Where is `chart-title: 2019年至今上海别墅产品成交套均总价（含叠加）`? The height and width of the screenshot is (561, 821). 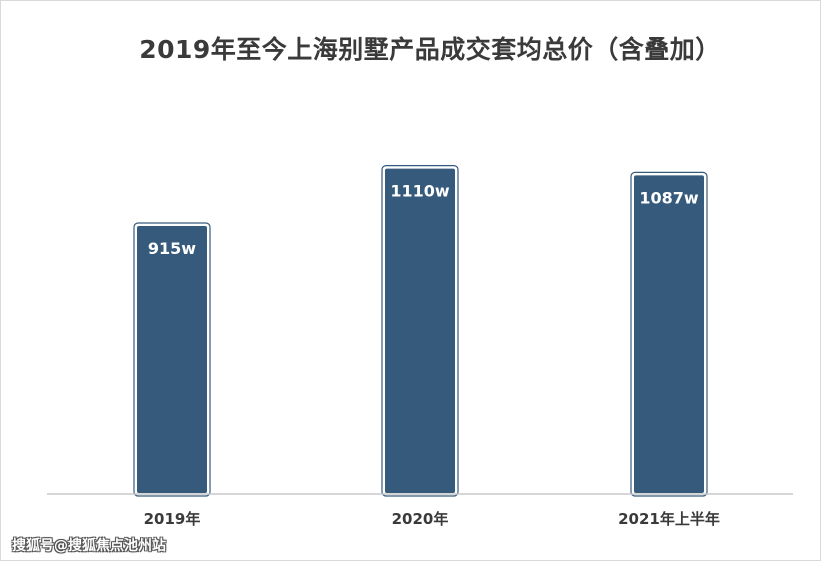 chart-title: 2019年至今上海别墅产品成交套均总价（含叠加） is located at coordinates (430, 49).